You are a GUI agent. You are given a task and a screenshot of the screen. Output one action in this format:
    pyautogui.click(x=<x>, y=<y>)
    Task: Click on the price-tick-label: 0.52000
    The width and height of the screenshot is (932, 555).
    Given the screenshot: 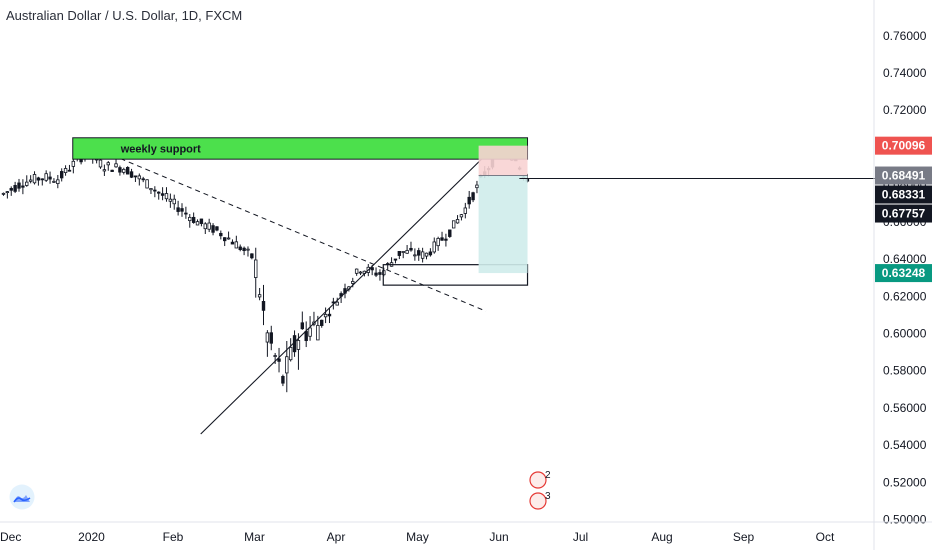 What is the action you would take?
    pyautogui.click(x=905, y=482)
    